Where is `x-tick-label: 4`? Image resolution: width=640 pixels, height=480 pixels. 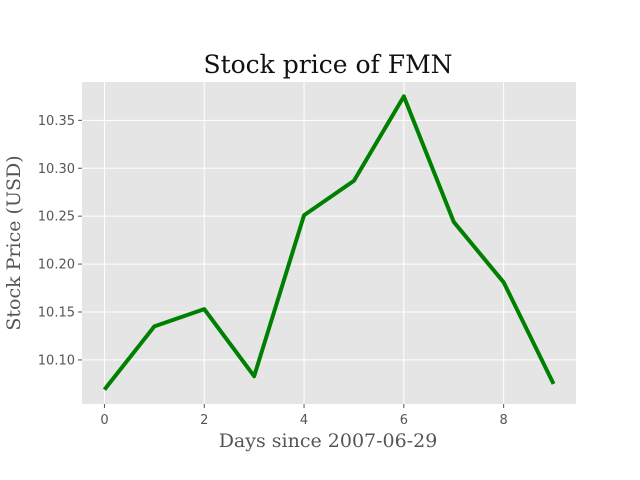 x-tick-label: 4 is located at coordinates (304, 420).